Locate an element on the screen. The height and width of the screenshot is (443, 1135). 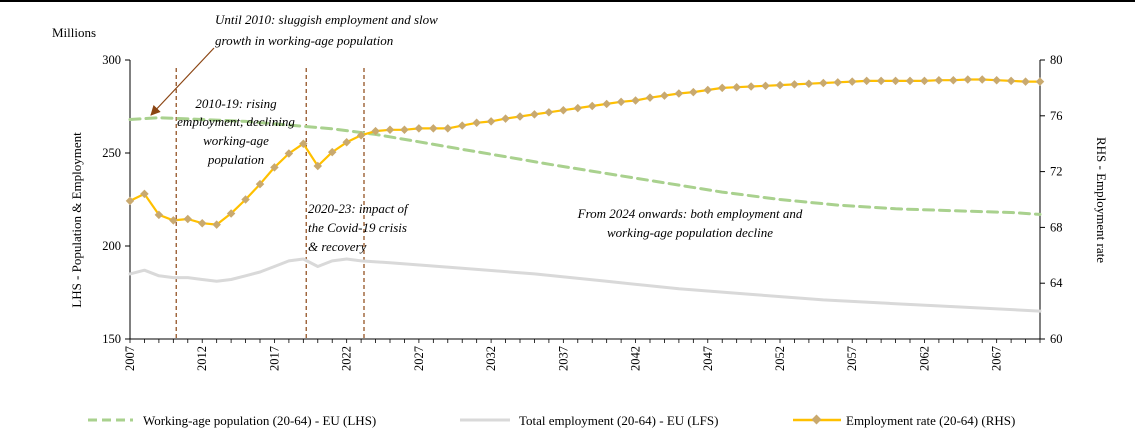
x-tick-label: 2057 is located at coordinates (852, 358).